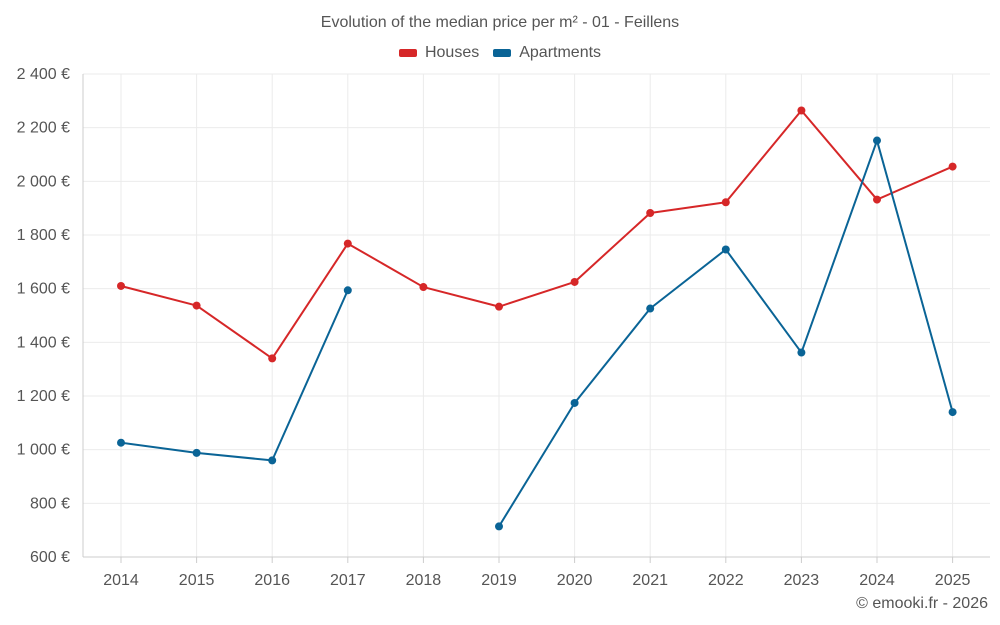  I want to click on x-tick-label: 2020, so click(575, 580).